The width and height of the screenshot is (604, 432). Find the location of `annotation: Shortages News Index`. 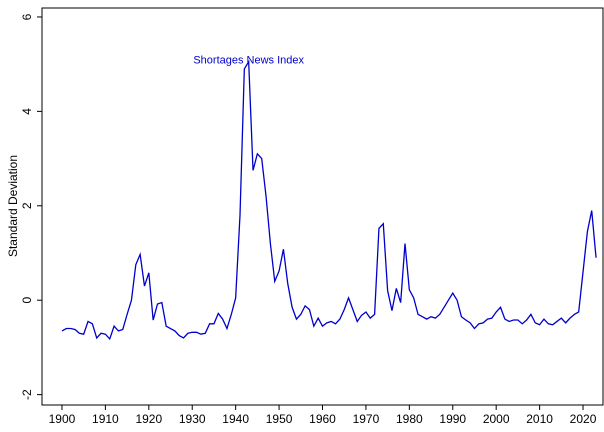

annotation: Shortages News Index is located at coordinates (248, 60).